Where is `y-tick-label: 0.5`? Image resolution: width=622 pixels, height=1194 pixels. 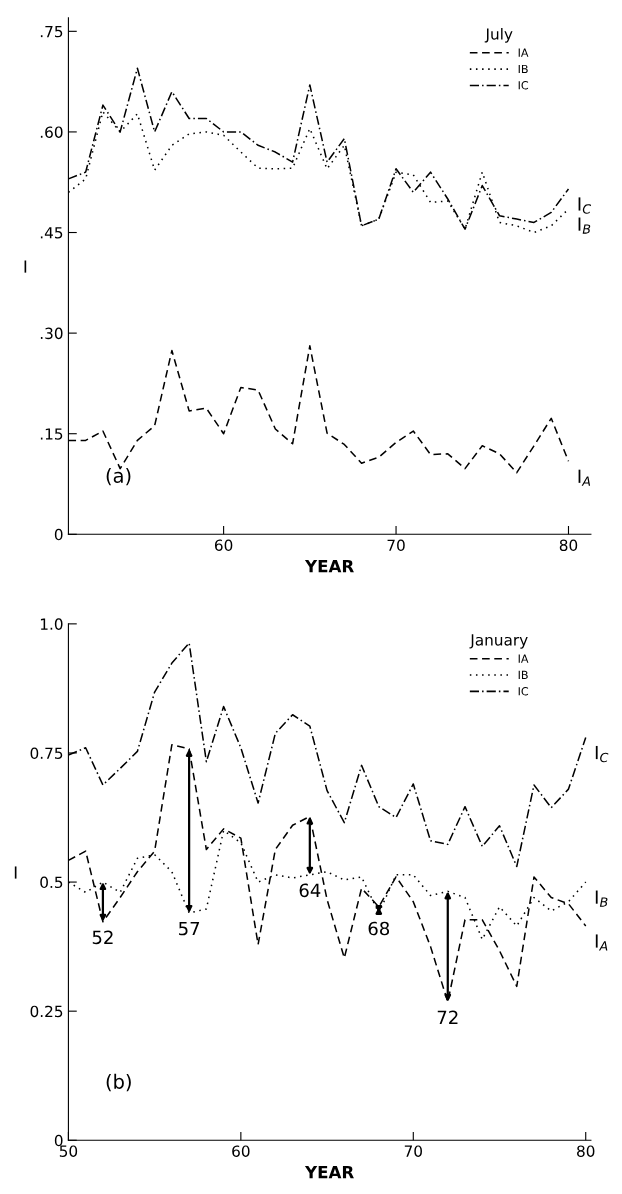 y-tick-label: 0.5 is located at coordinates (51, 882).